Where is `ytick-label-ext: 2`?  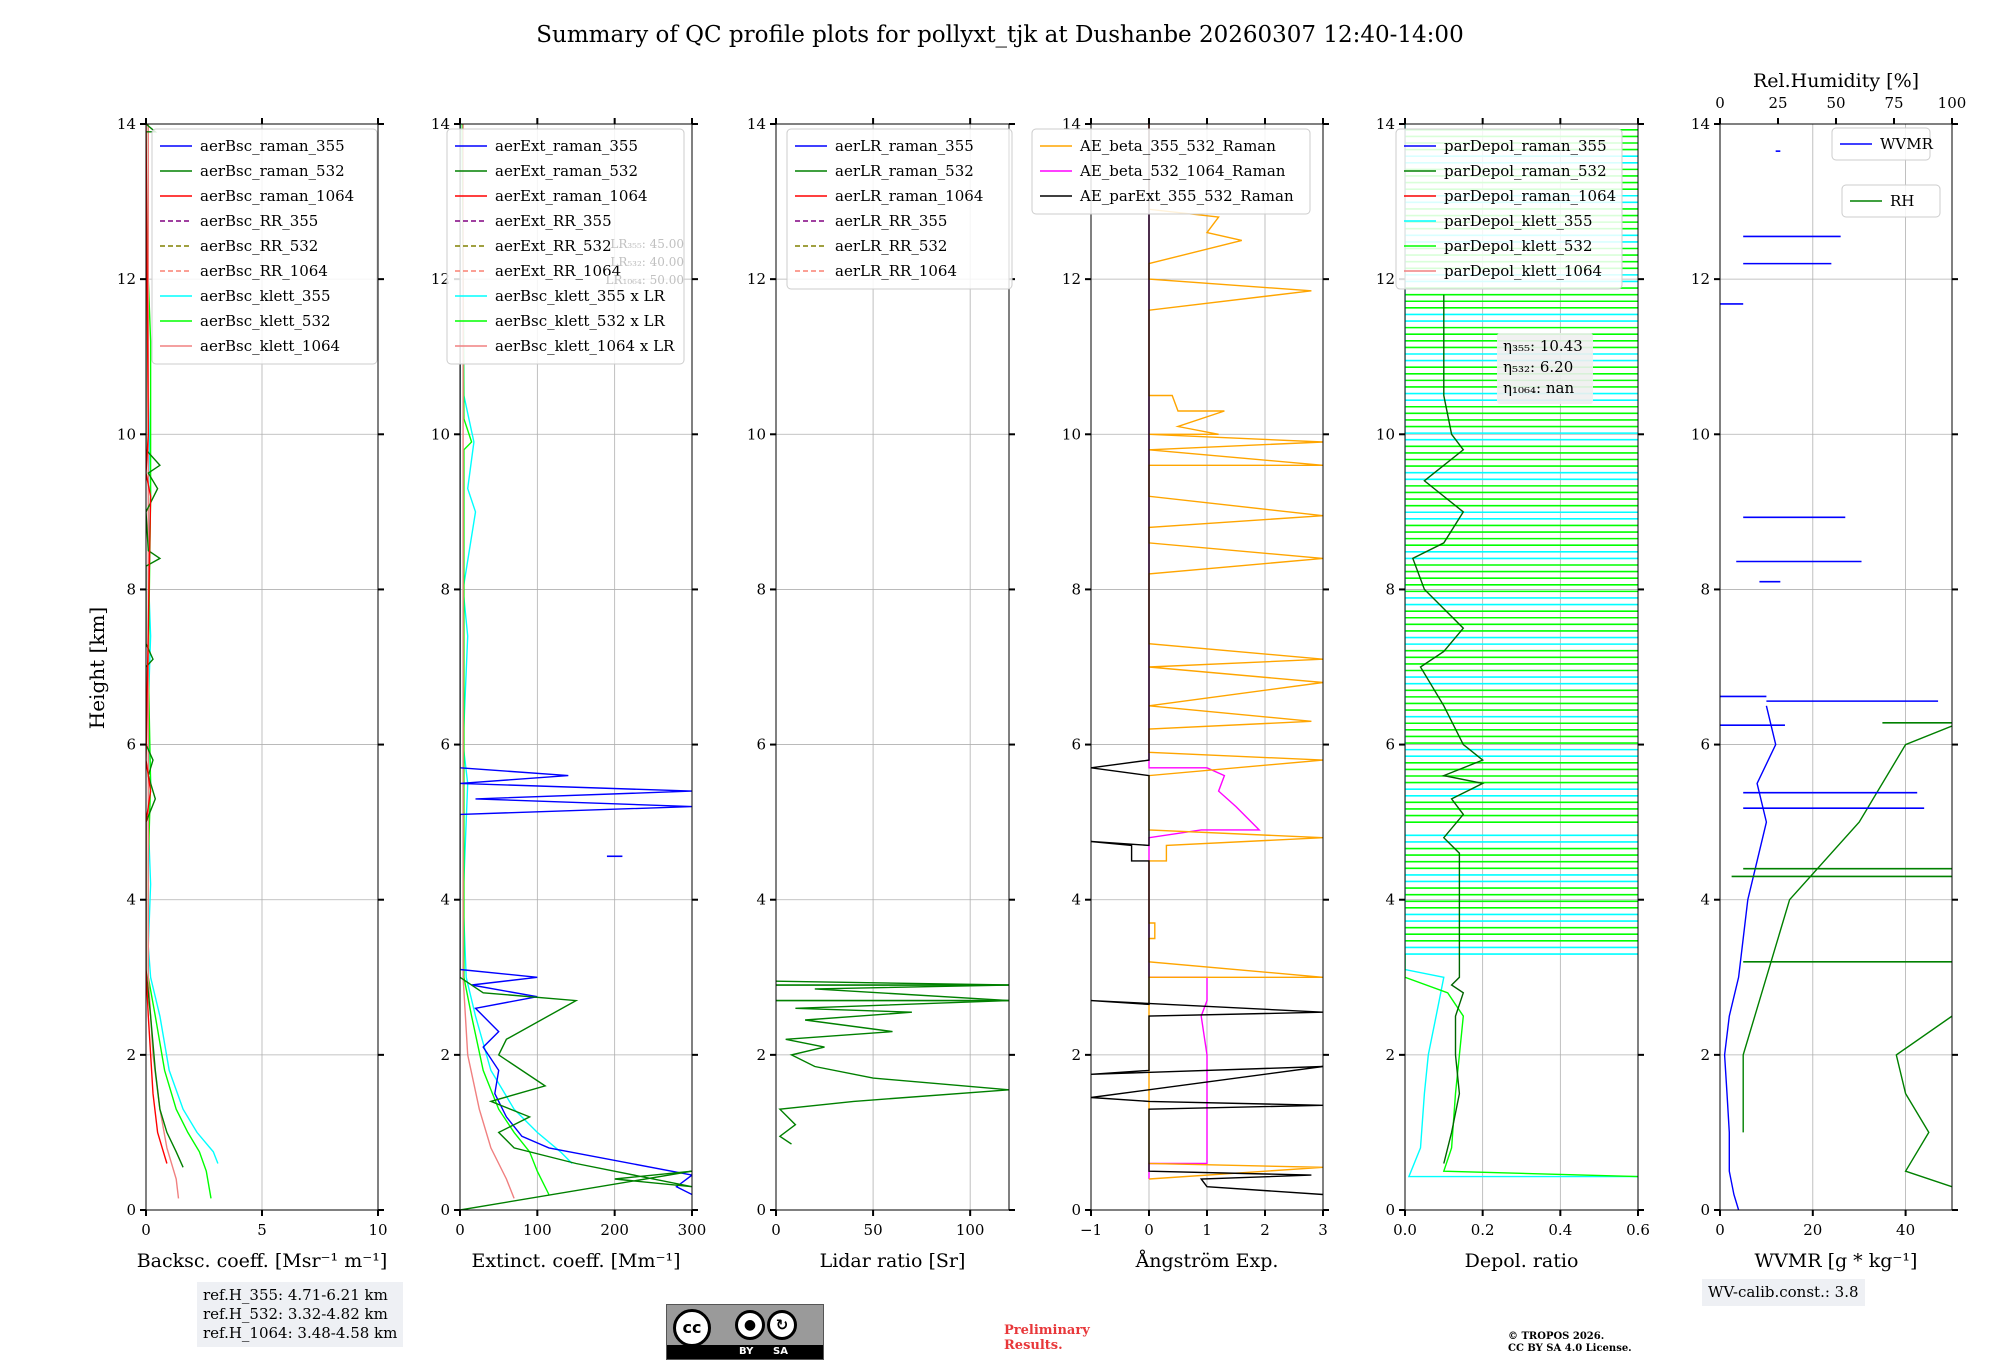
ytick-label-ext: 2 is located at coordinates (445, 1055).